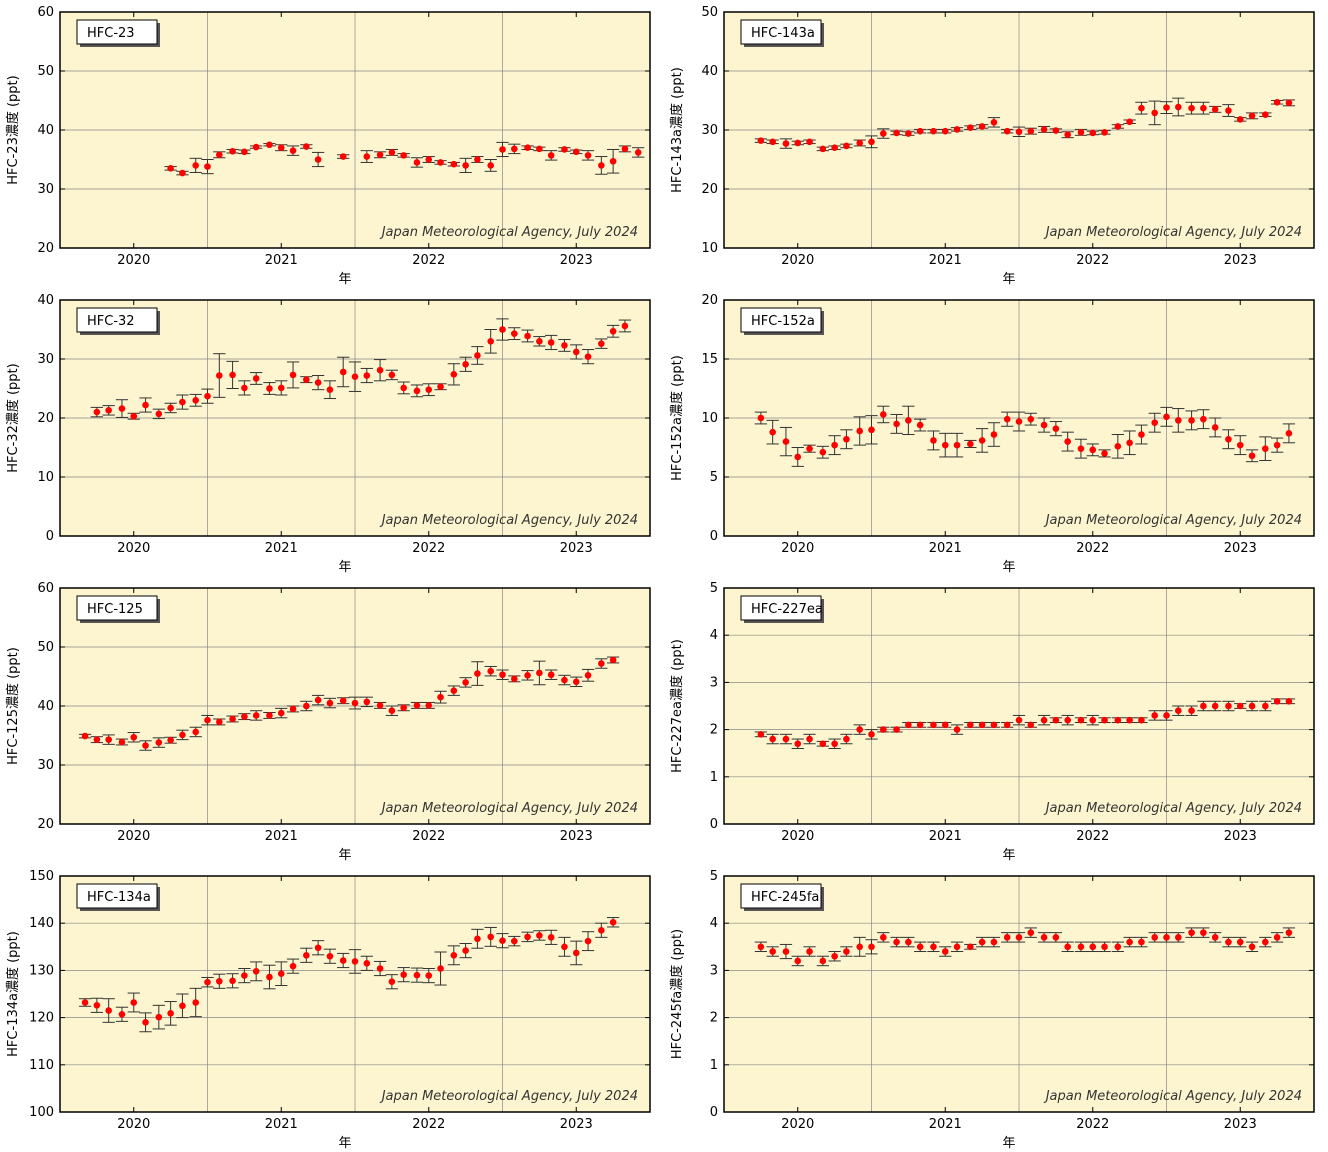 The width and height of the screenshot is (1328, 1152). Describe the element at coordinates (714, 923) in the screenshot. I see `y-tick-label: 4` at that location.